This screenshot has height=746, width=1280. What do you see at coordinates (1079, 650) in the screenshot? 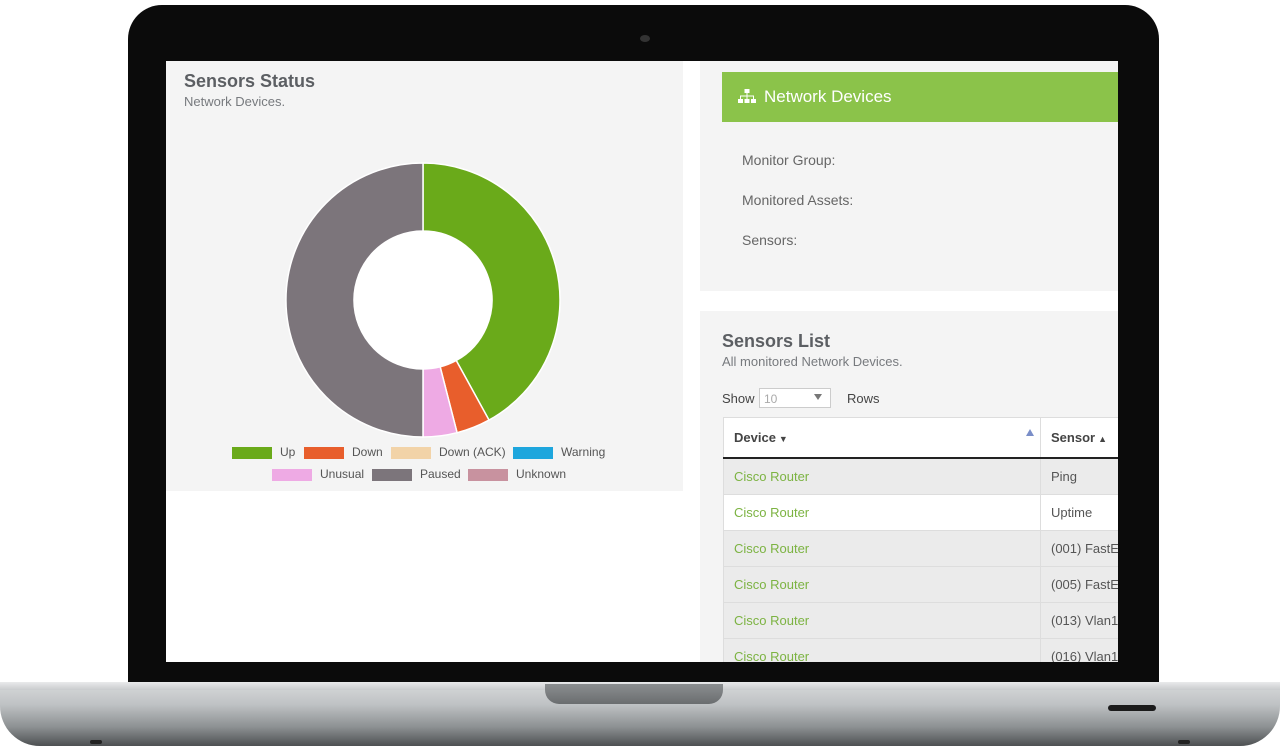
I see `sensor-cell: (016) Vlan1` at bounding box center [1079, 650].